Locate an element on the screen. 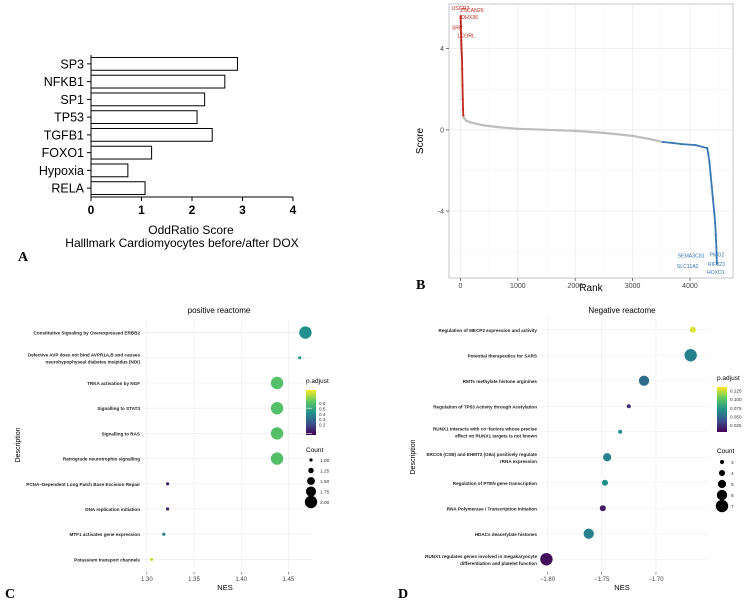  d-size-legend-label: 4 is located at coordinates (732, 474).